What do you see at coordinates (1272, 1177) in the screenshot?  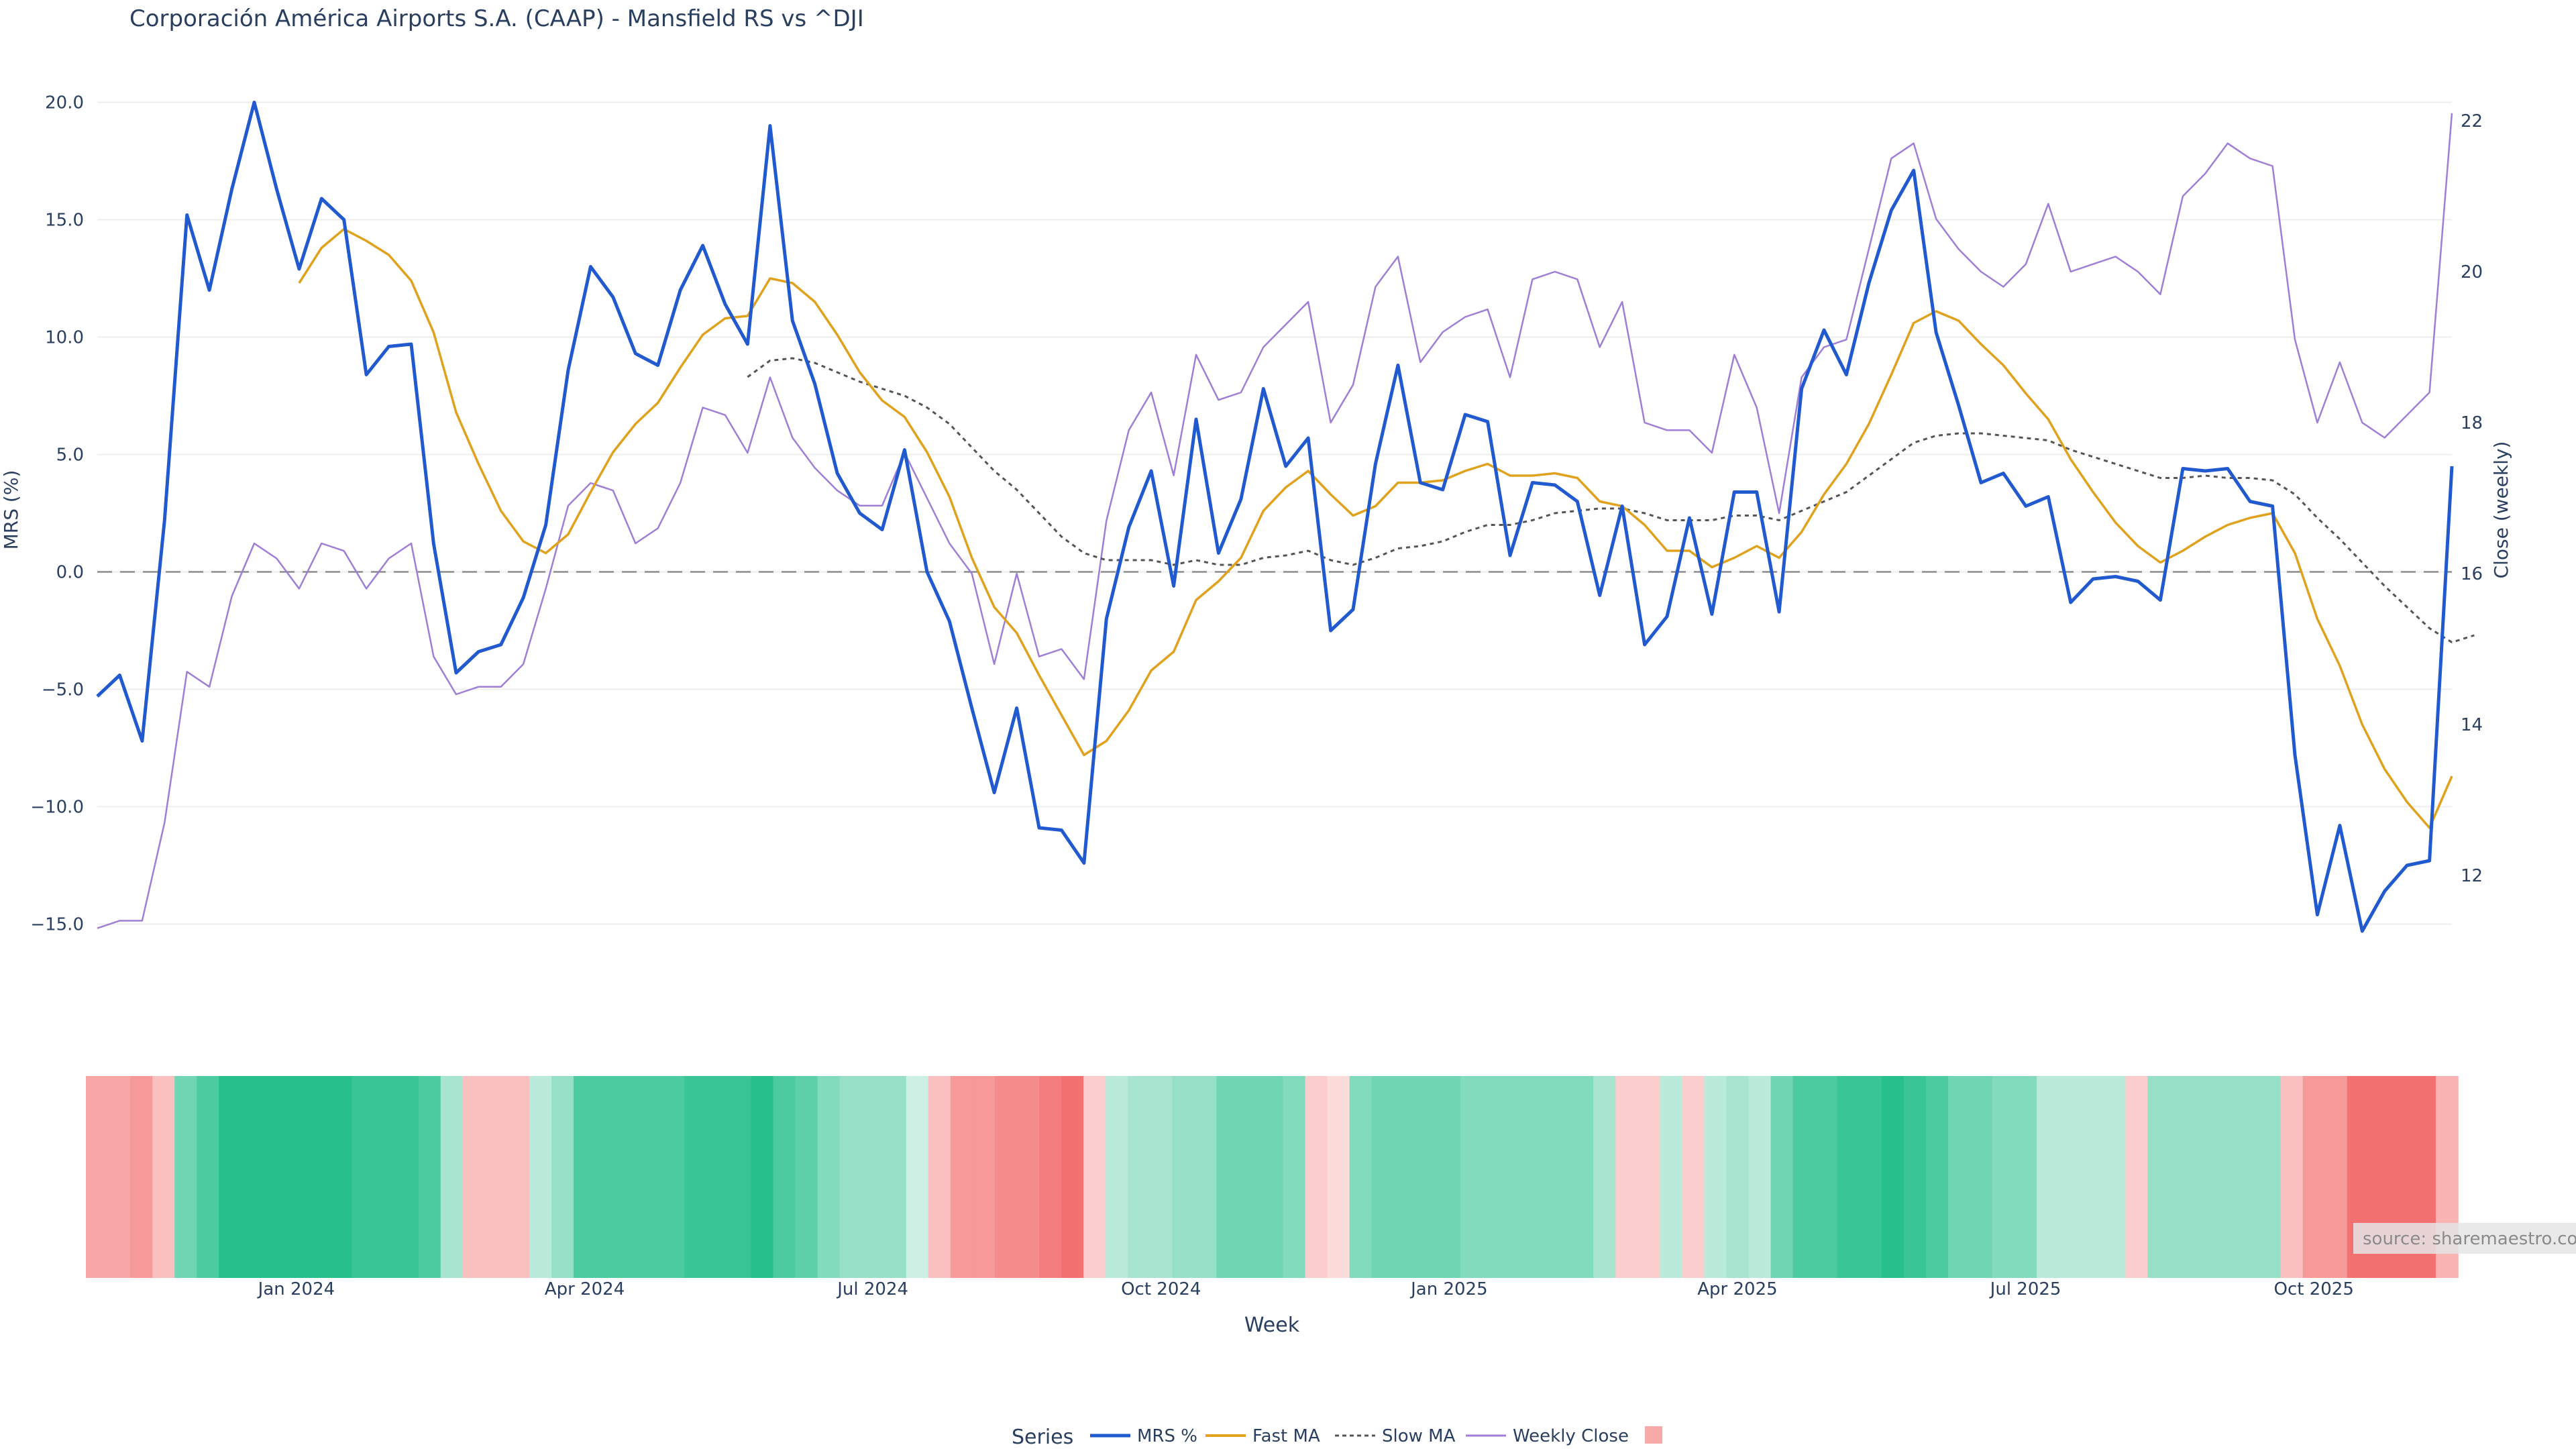 I see `regime-strip` at bounding box center [1272, 1177].